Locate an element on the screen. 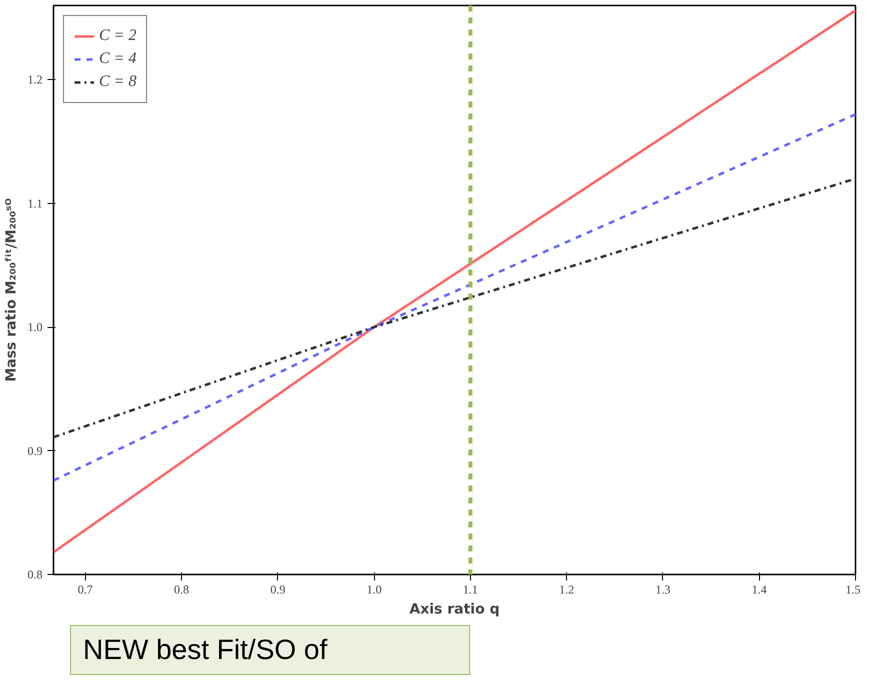  legend-label: C = 2 is located at coordinates (117, 36).